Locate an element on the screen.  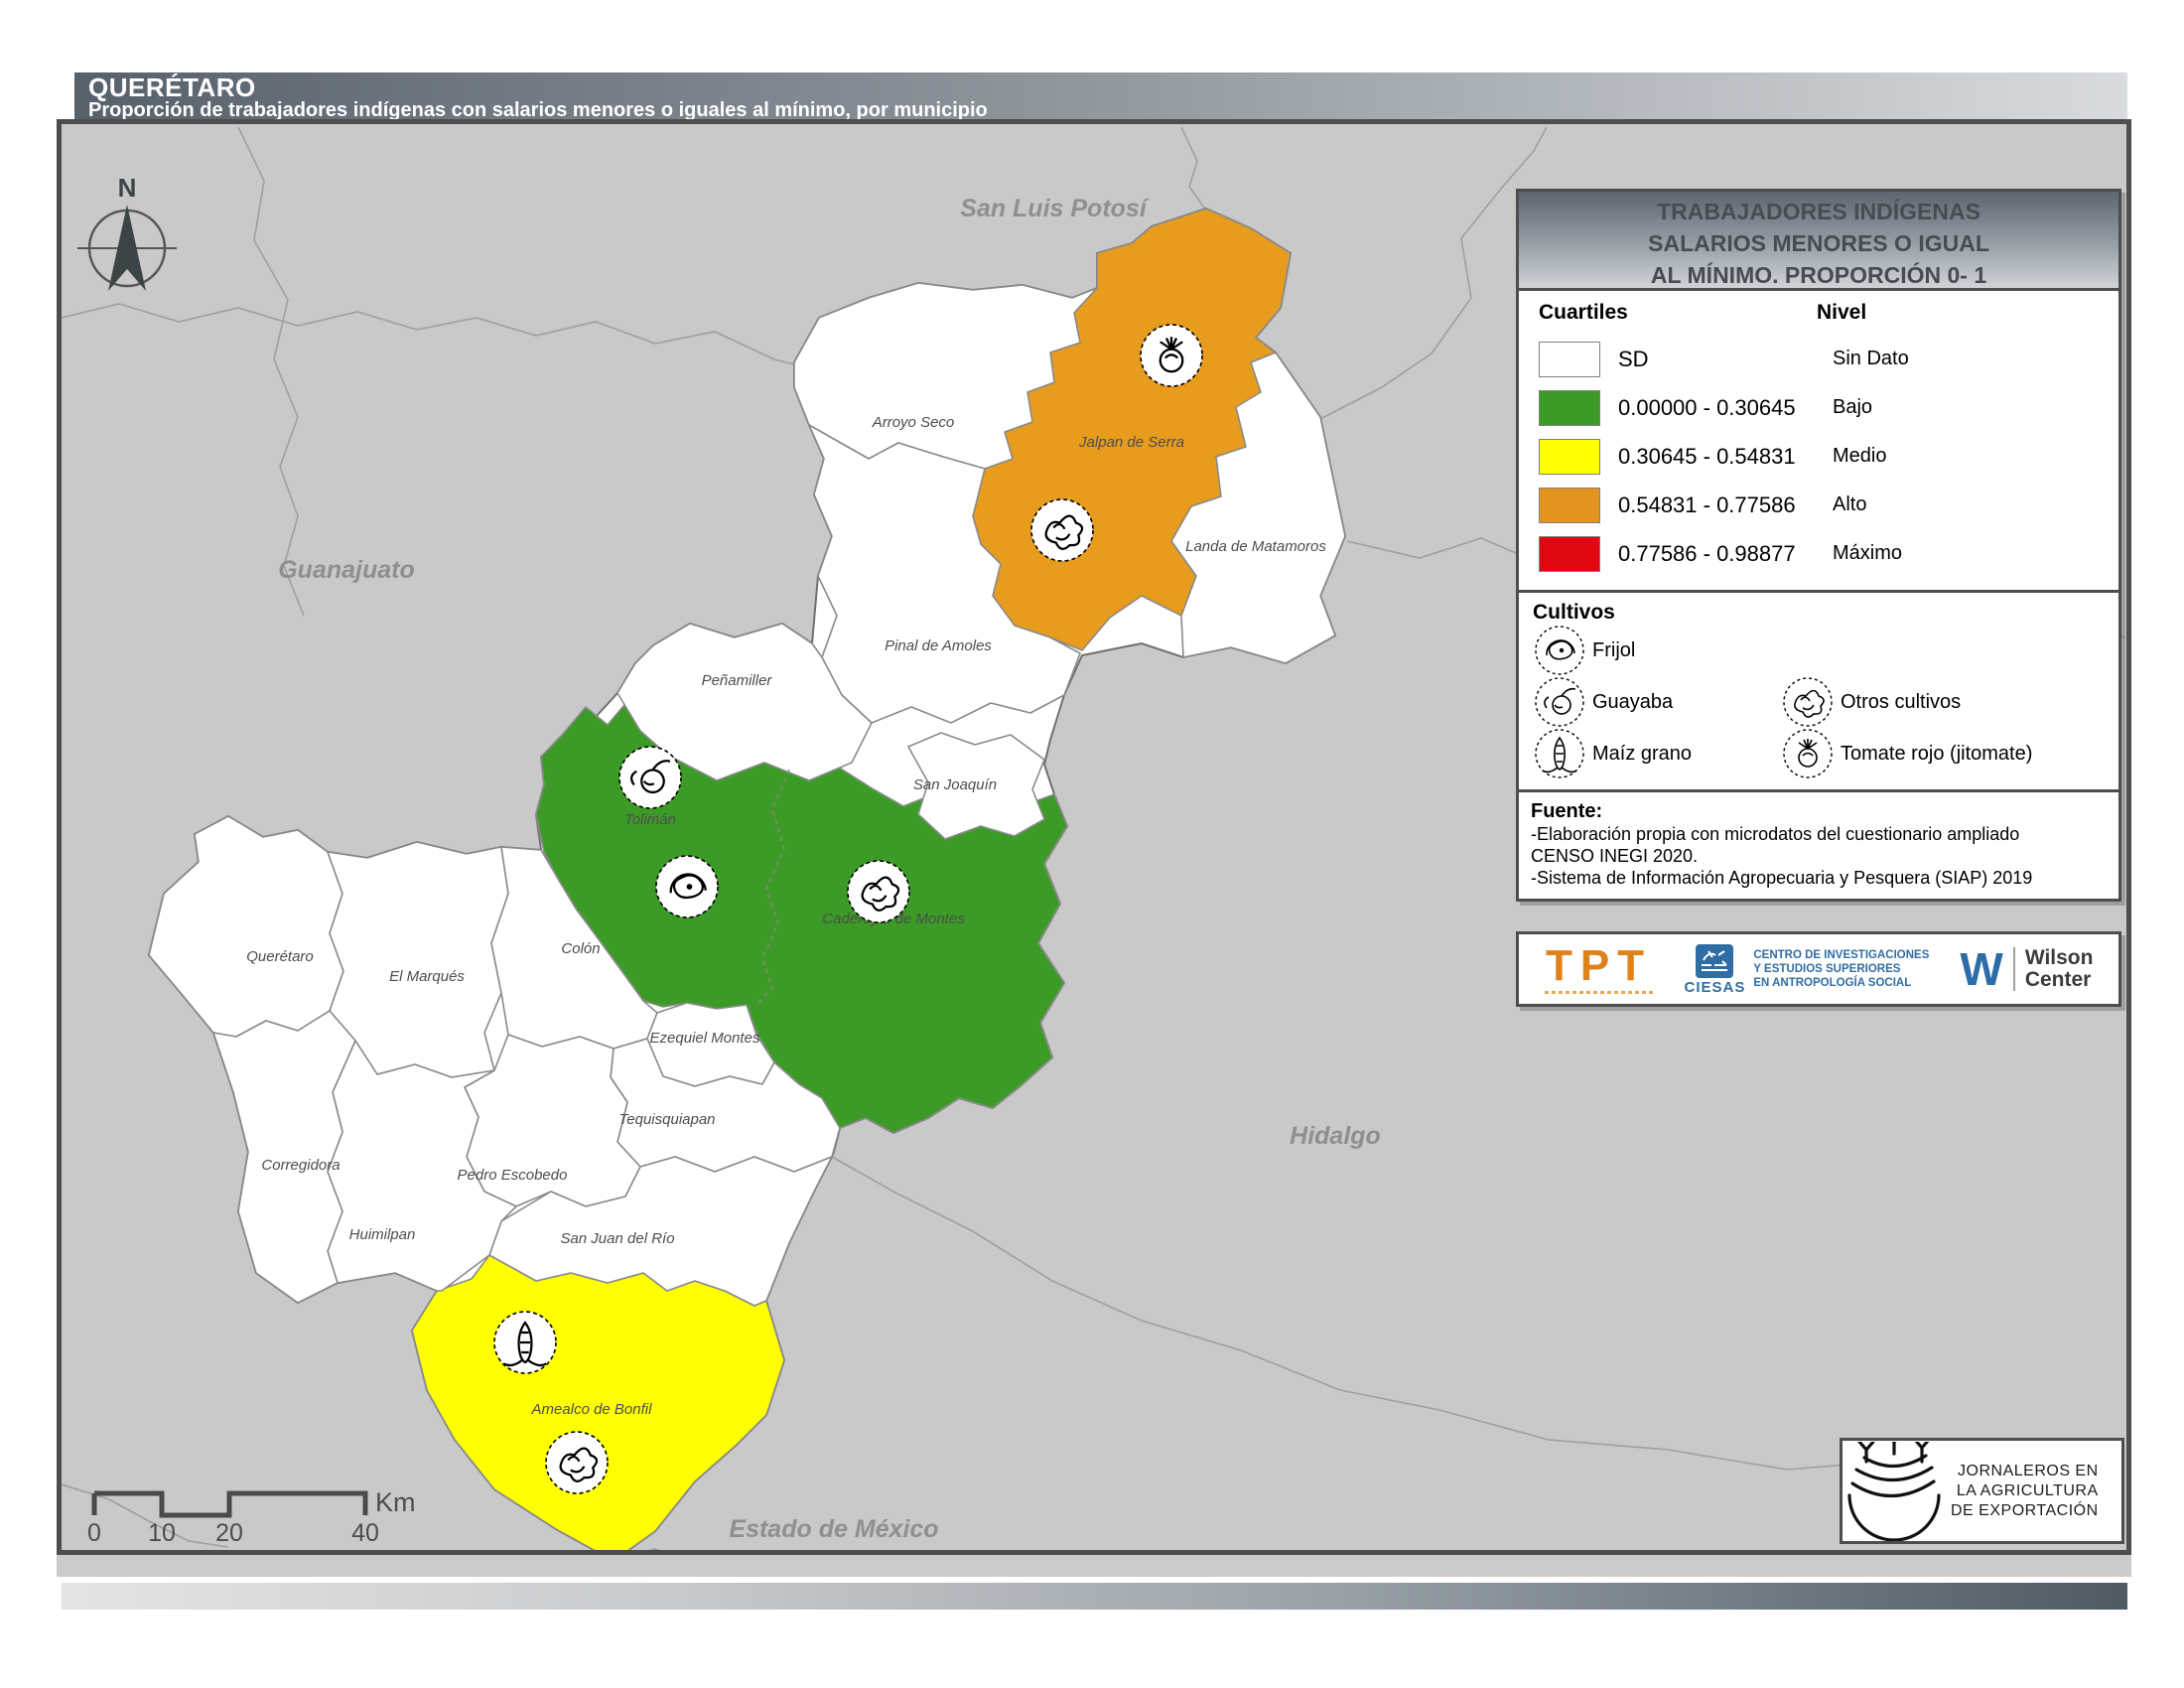
cultivo-label: Otros cultivos is located at coordinates (1901, 701).